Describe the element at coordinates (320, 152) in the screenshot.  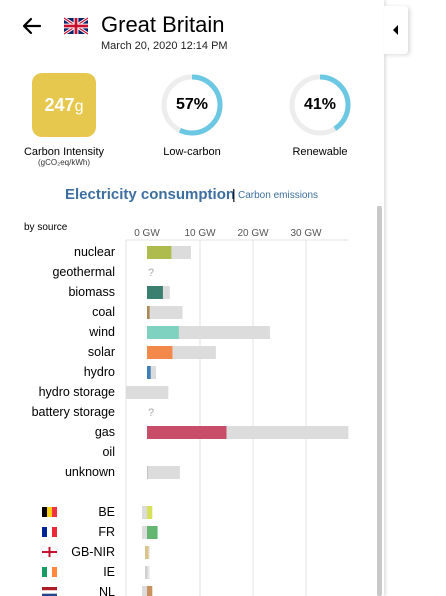
I see `renewable-label: Renewable` at that location.